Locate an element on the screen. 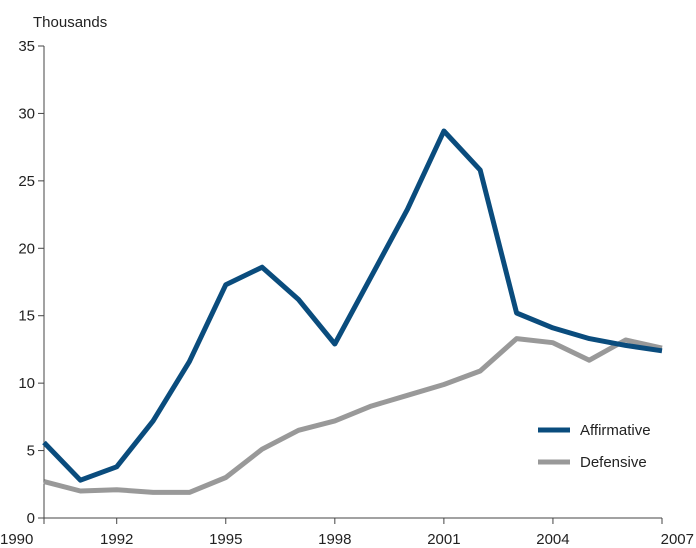  x-axis-ticks: 1990 1992 1995 1998 2001 2004 2007 is located at coordinates (347, 533).